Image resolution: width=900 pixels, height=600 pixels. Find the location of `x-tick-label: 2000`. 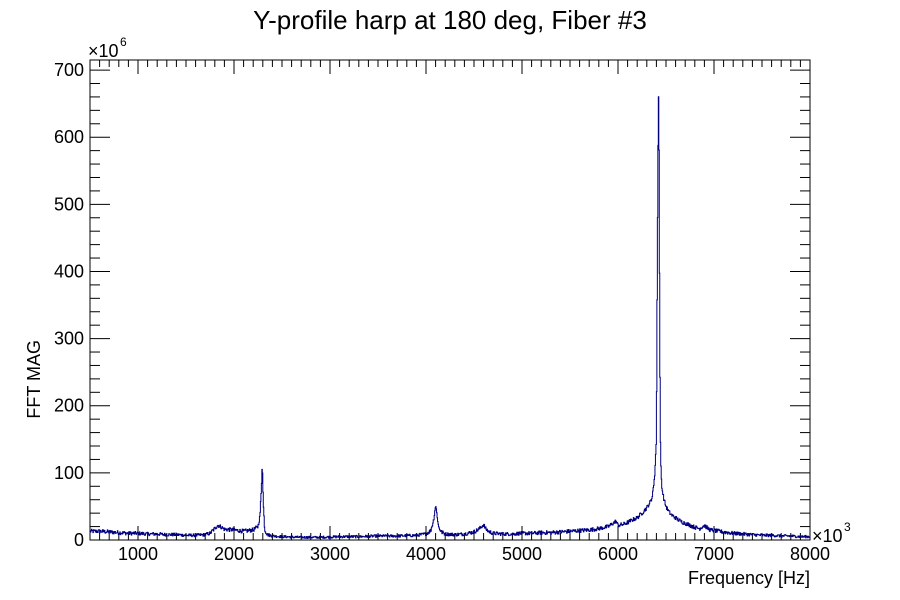

x-tick-label: 2000 is located at coordinates (234, 554).